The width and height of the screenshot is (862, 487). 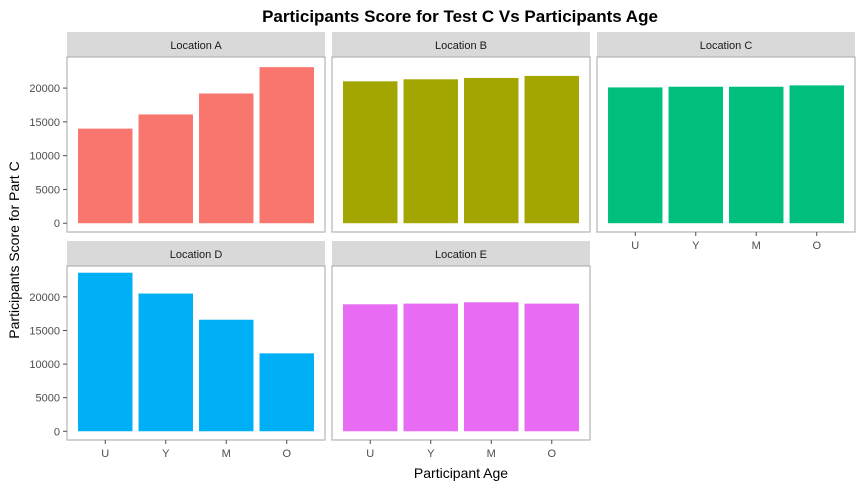 I want to click on facet-panel: Location A 0 5000 10000 15000 20000, so click(x=177, y=132).